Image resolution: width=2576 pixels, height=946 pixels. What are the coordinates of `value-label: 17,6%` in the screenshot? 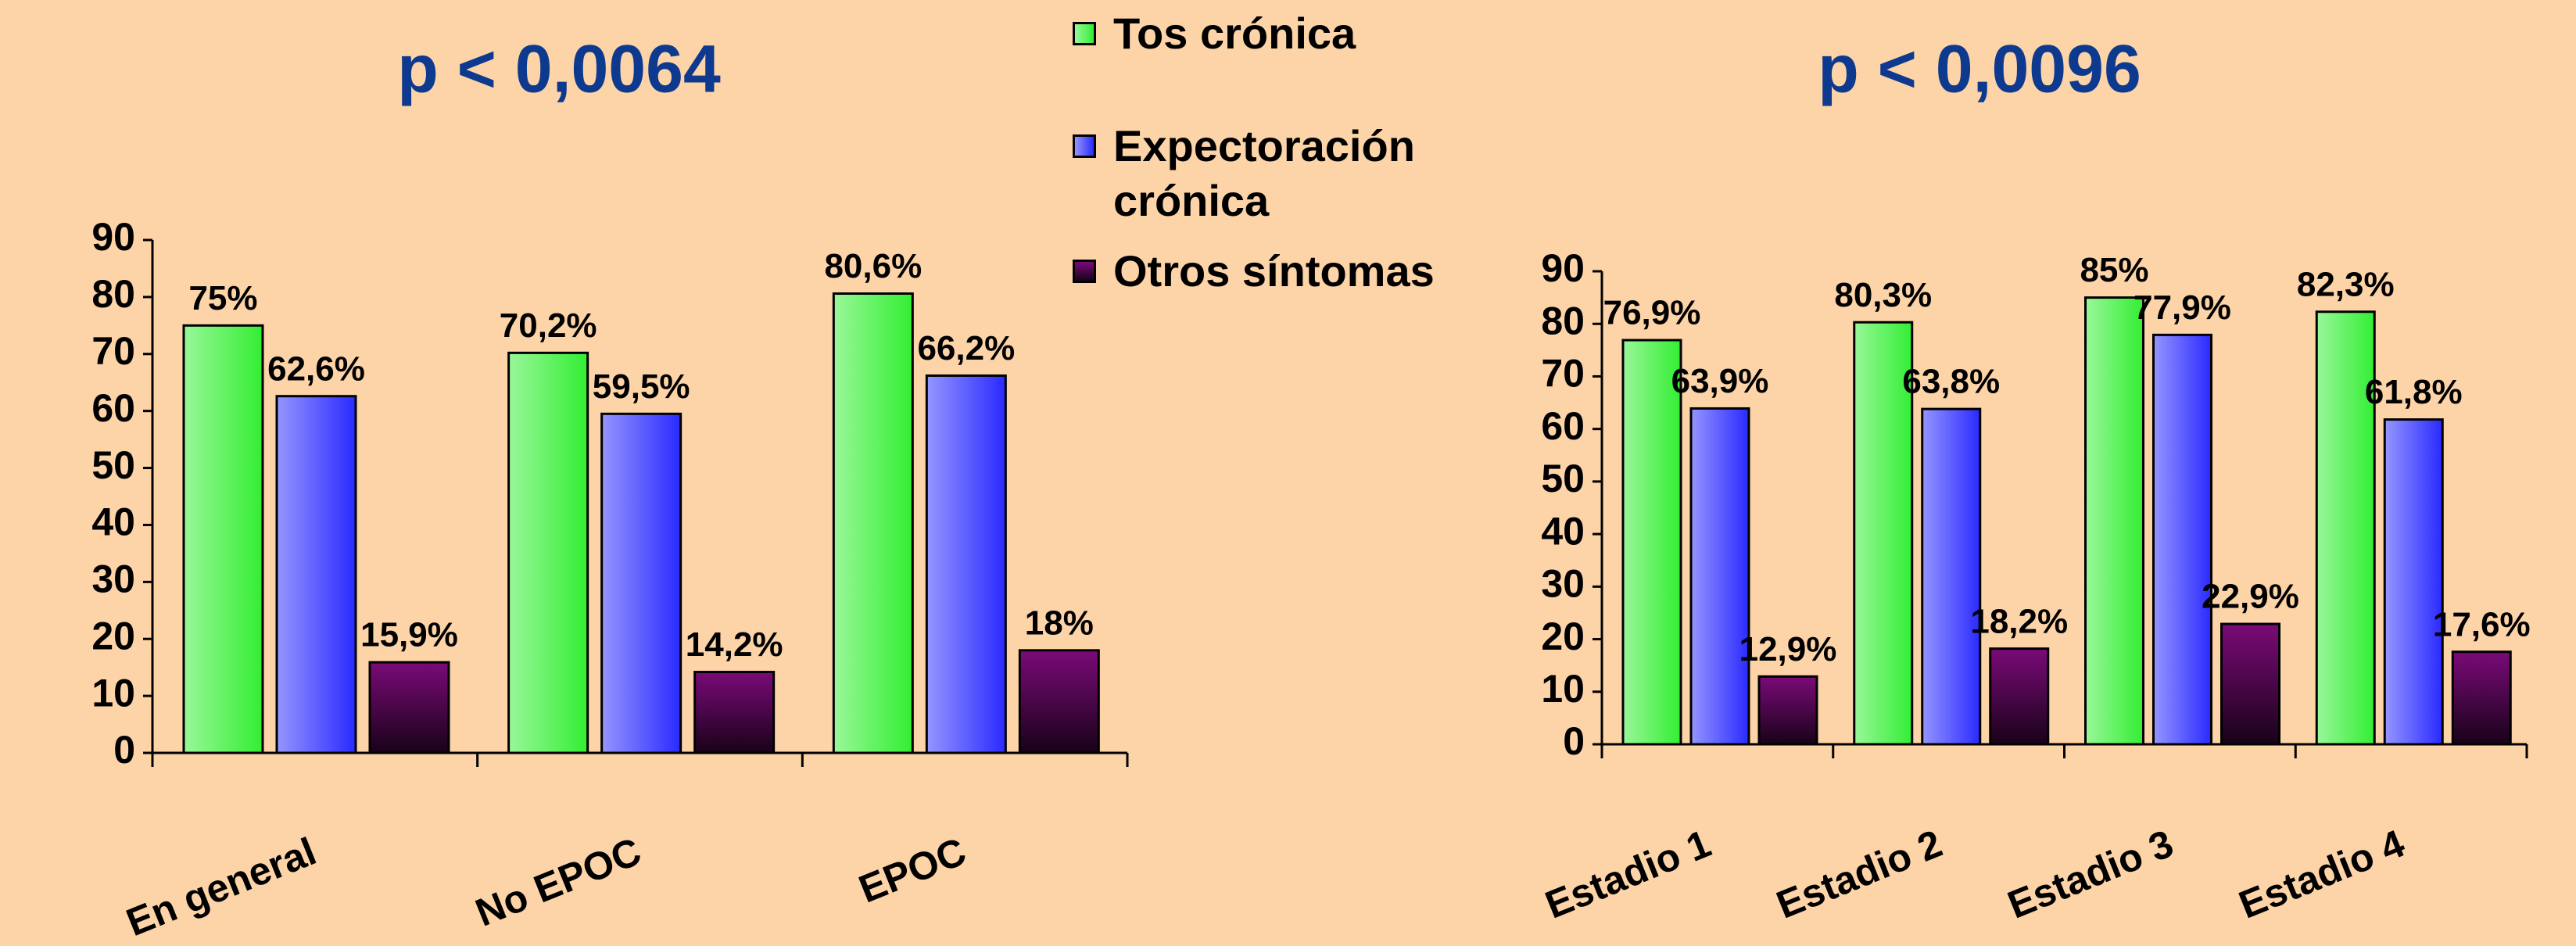 It's located at (2482, 624).